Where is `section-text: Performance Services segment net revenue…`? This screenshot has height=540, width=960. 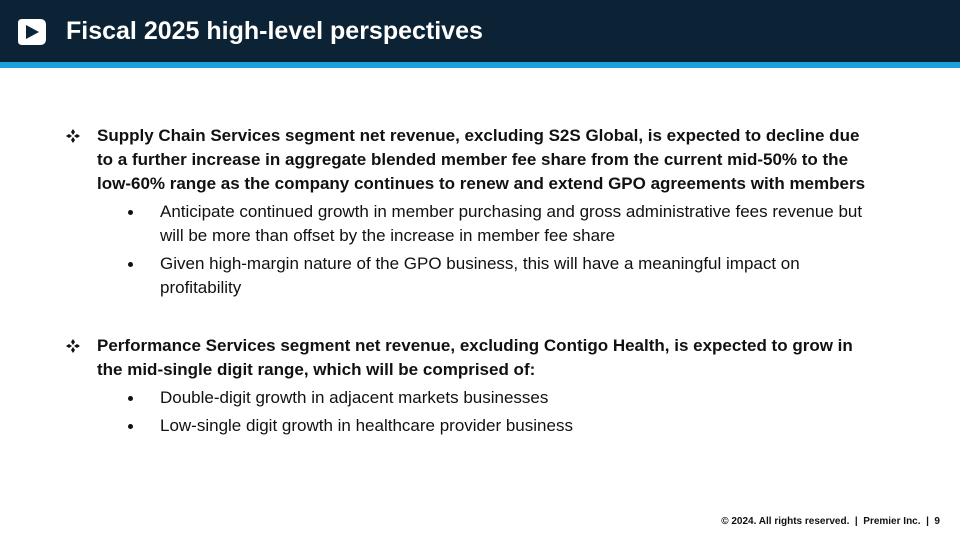 section-text: Performance Services segment net revenue… is located at coordinates (475, 357).